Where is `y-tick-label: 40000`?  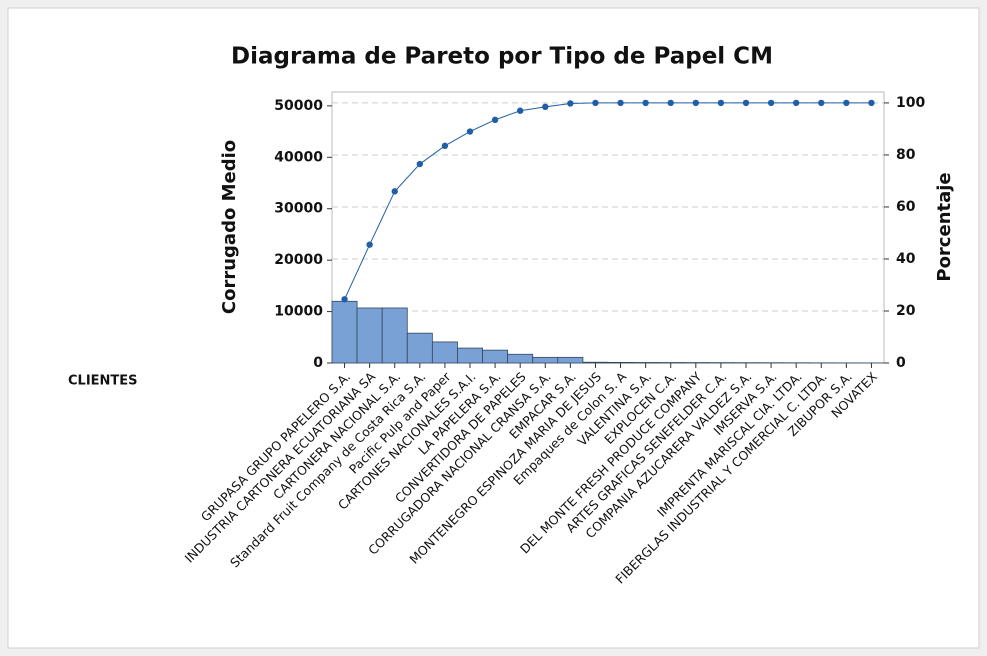
y-tick-label: 40000 is located at coordinates (298, 157).